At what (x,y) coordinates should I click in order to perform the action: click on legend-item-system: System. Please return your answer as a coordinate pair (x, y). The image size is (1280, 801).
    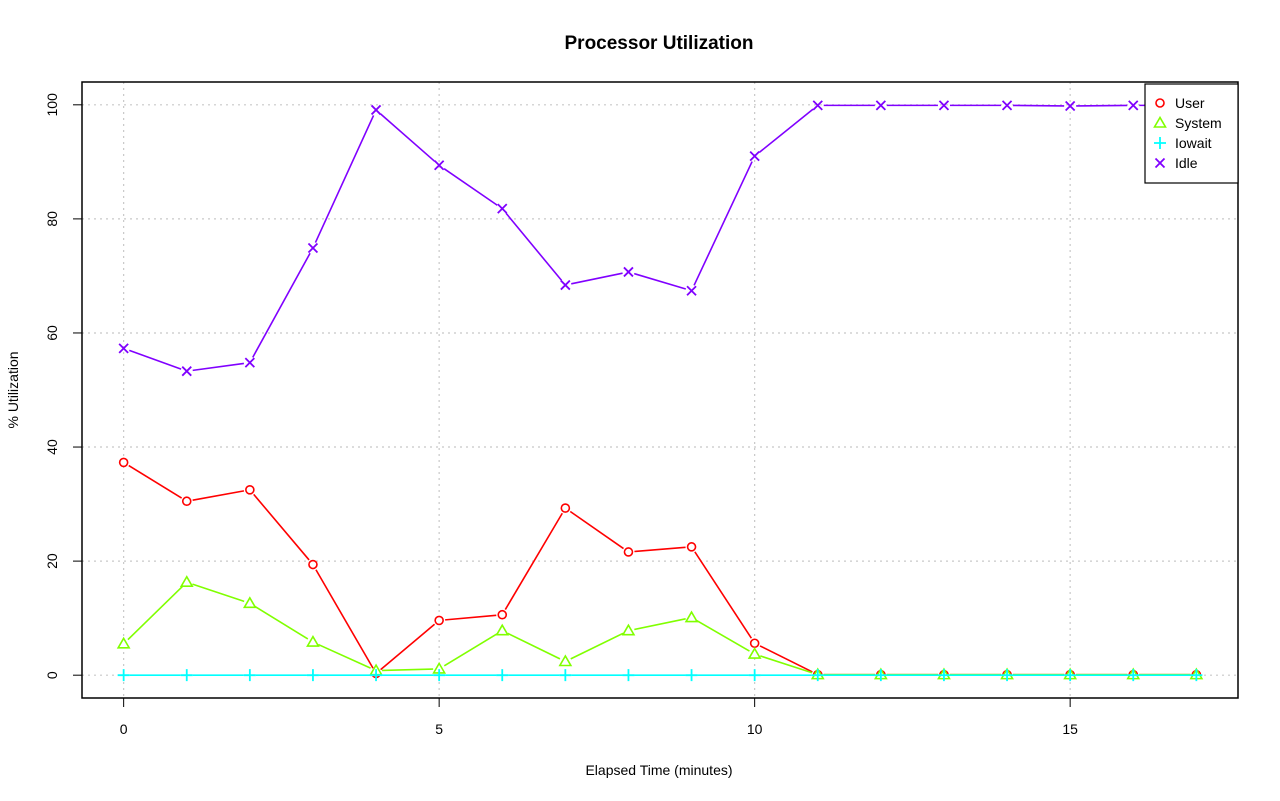
    Looking at the image, I should click on (1187, 123).